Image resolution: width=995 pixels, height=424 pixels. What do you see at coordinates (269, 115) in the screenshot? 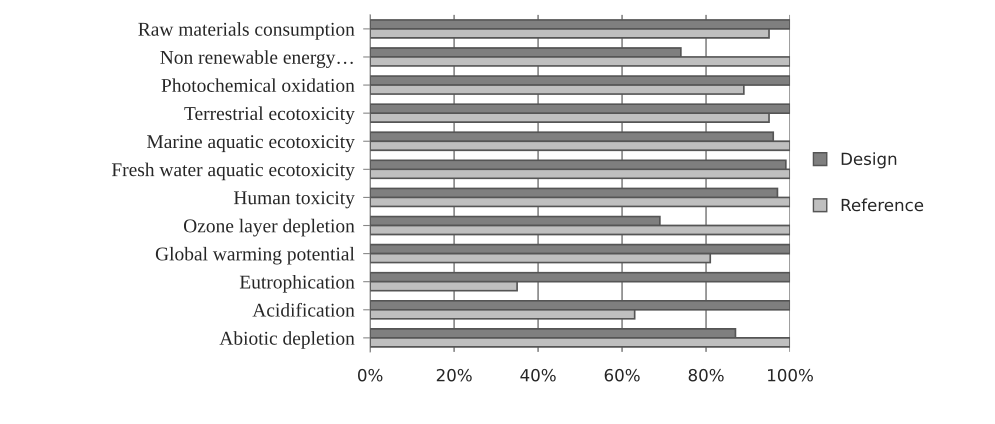
I see `y-tick-label: Terrestrial ecotoxicity` at bounding box center [269, 115].